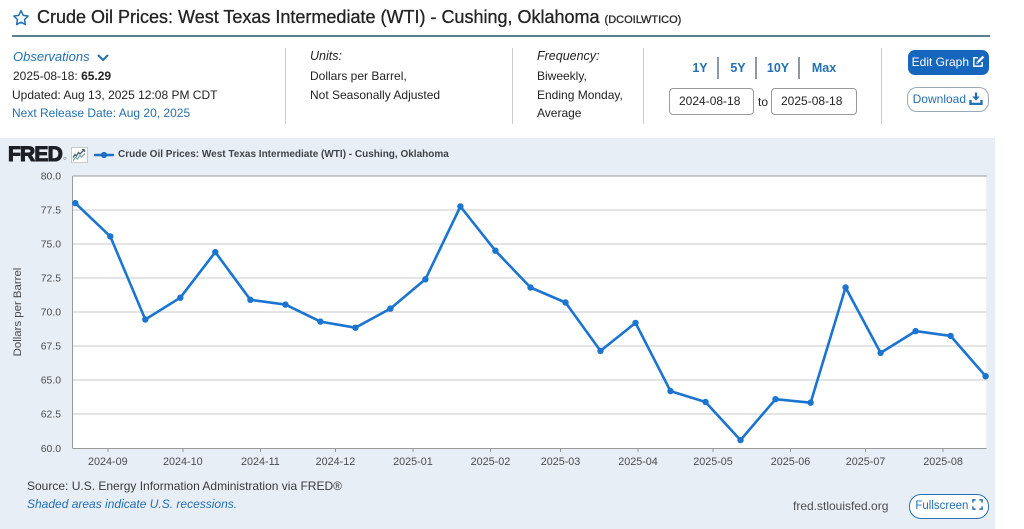 The image size is (1024, 529). I want to click on svg-text: 60.0, so click(51, 449).